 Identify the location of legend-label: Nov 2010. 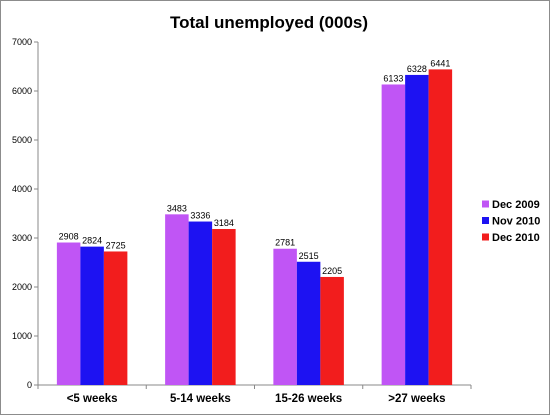
(516, 222).